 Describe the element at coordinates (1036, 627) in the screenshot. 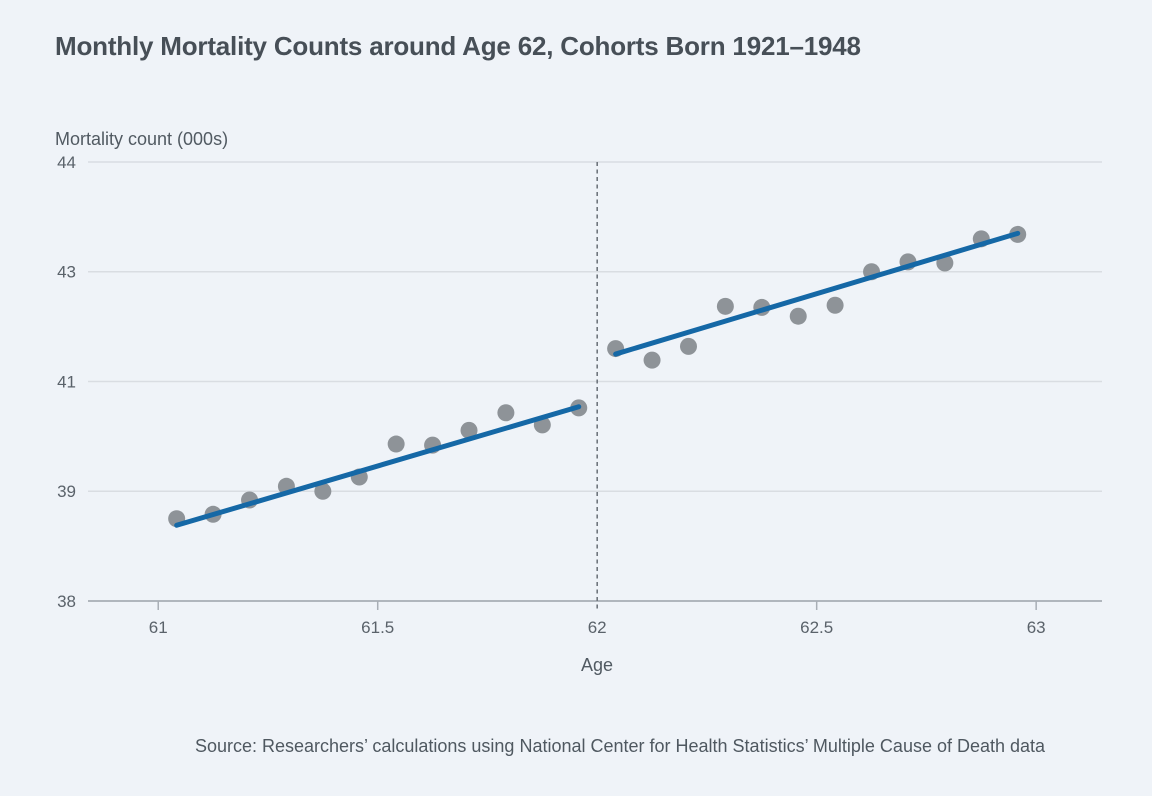

I see `x-tick-label: 63` at that location.